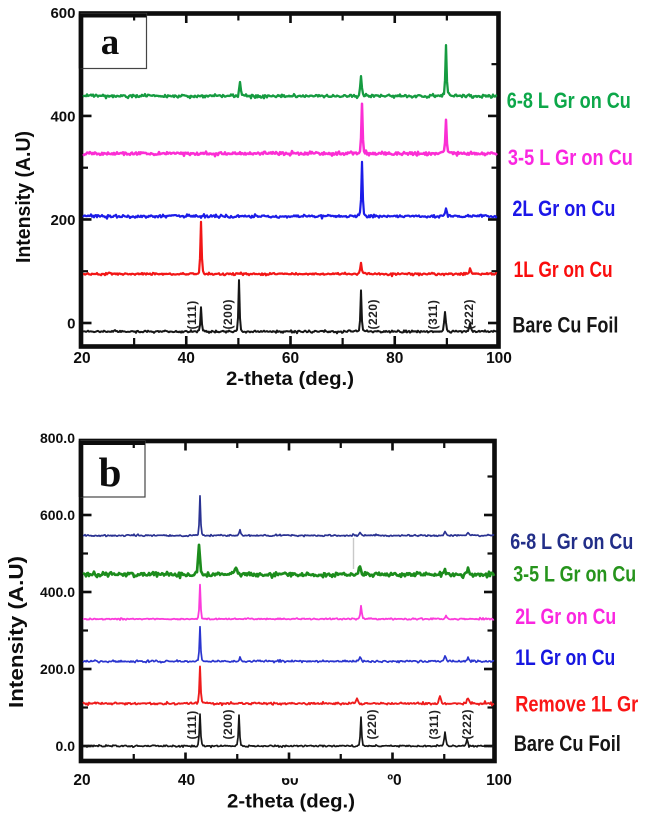 Image resolution: width=646 pixels, height=825 pixels. Describe the element at coordinates (62, 116) in the screenshot. I see `svg-text: 400` at that location.